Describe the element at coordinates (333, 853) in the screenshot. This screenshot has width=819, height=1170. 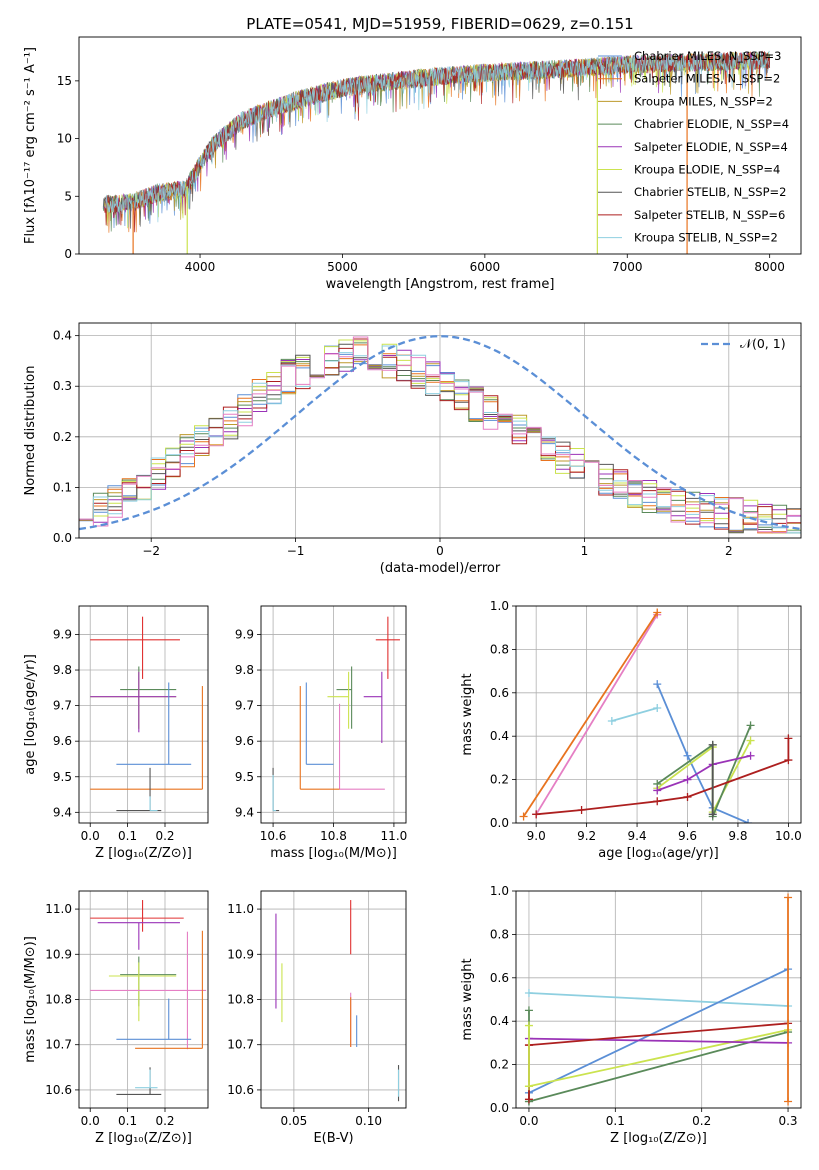
I see `x-axis-label: mass [log₁₀(M/M⊙)]` at that location.